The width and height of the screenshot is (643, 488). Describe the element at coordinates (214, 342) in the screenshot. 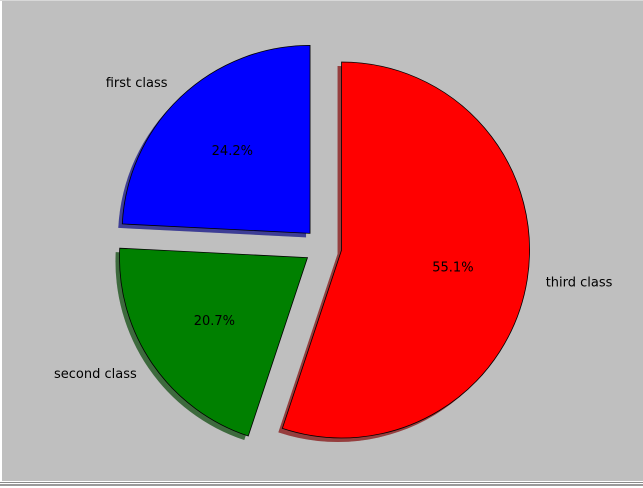

I see `pie-slice-second-class` at that location.